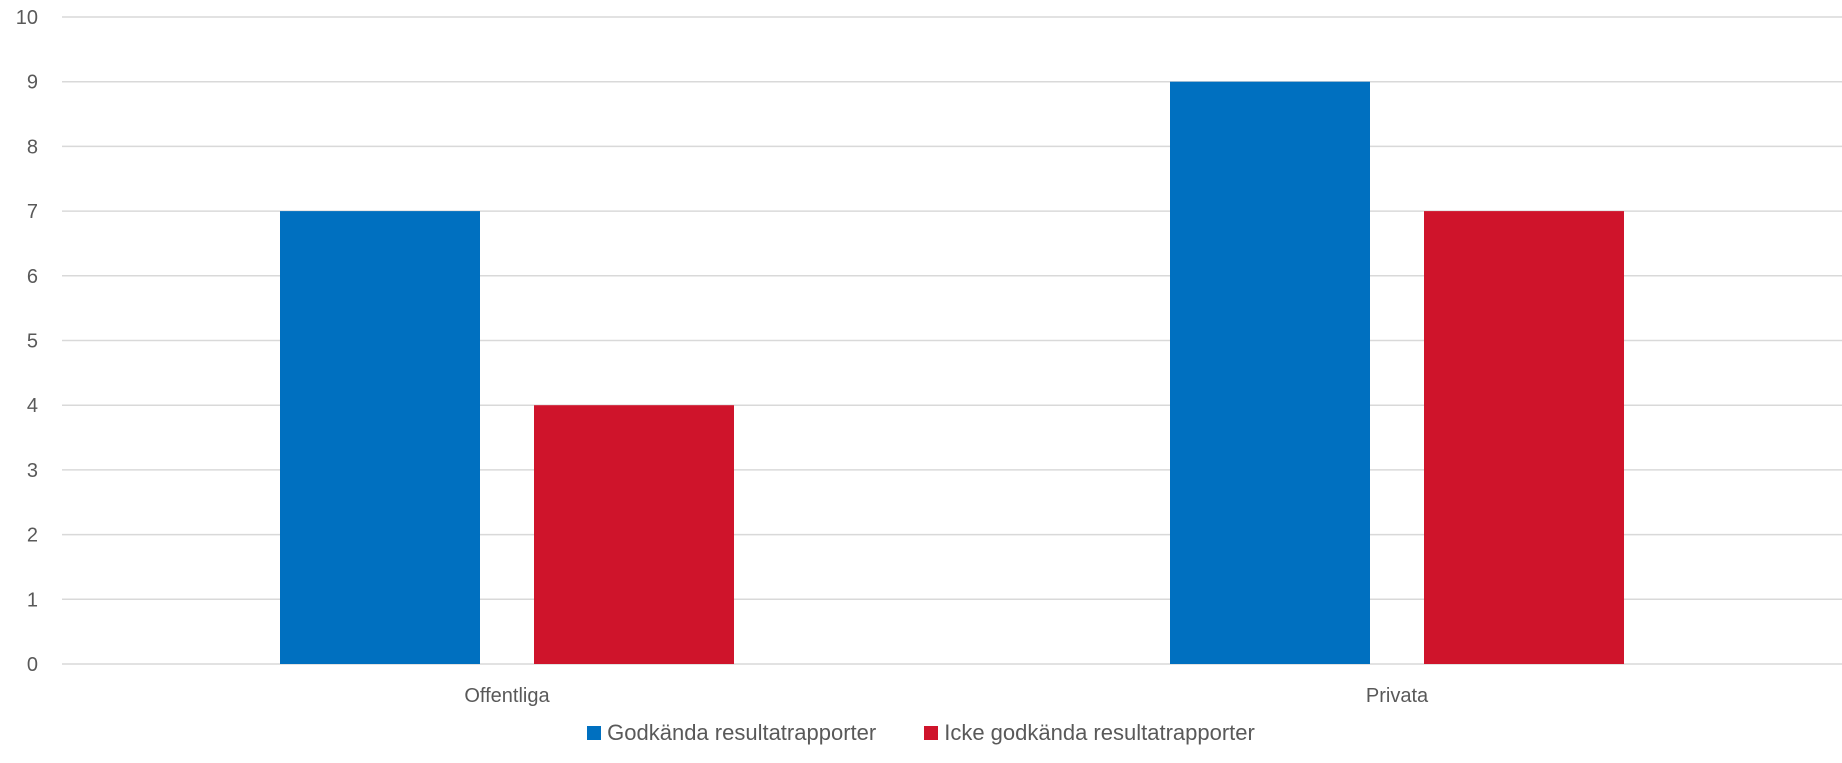  Describe the element at coordinates (32, 83) in the screenshot. I see `y-tick-label: 9` at that location.